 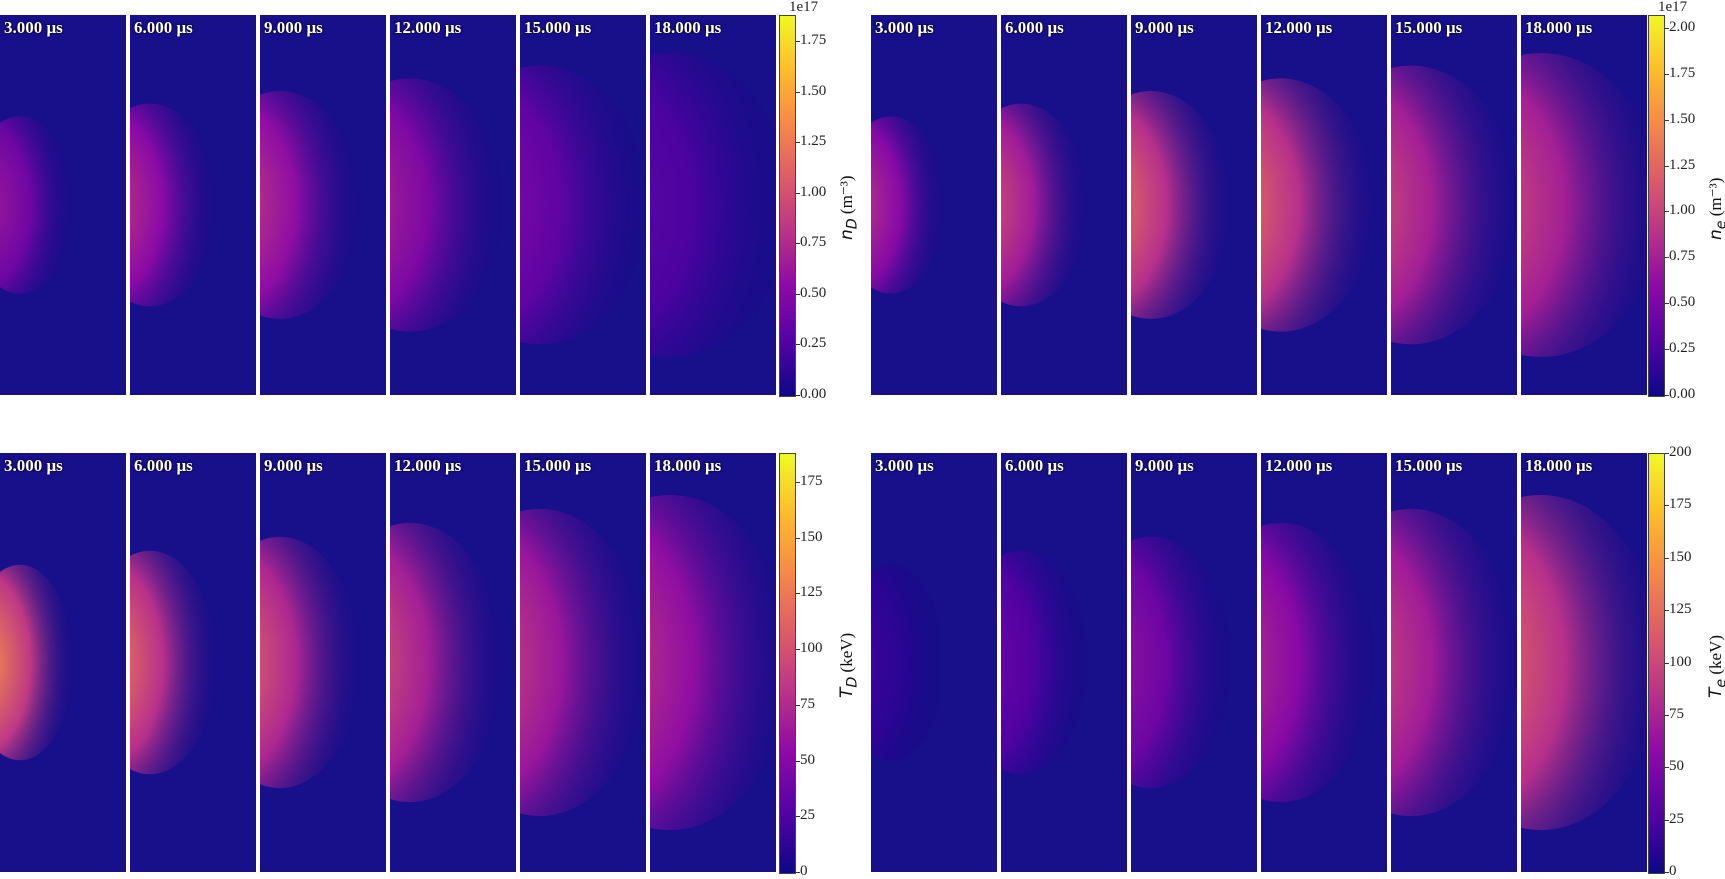 I want to click on colorbar-tick-label: 175, so click(x=811, y=480).